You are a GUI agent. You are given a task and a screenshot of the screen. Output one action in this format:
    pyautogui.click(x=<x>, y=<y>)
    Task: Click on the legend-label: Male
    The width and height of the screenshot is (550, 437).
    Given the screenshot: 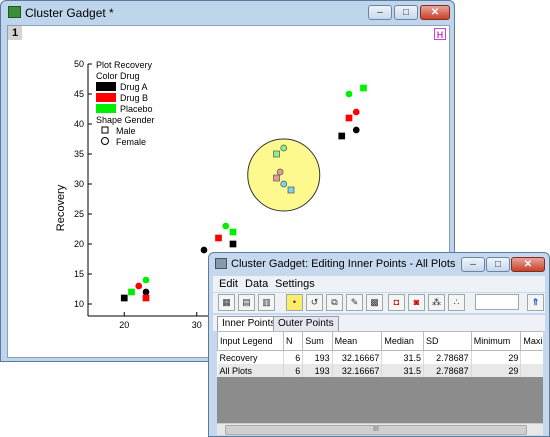 What is the action you would take?
    pyautogui.click(x=126, y=131)
    